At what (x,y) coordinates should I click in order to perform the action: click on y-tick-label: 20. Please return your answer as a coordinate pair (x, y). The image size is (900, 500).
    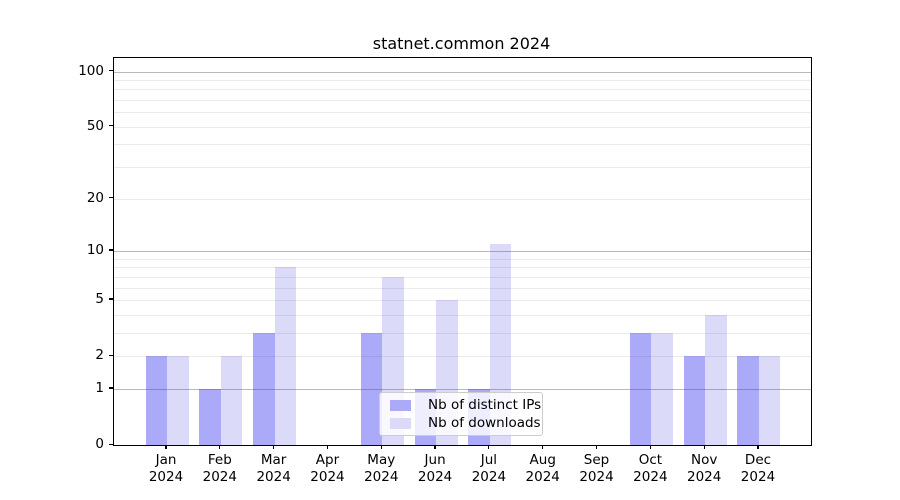
    Looking at the image, I should click on (95, 197).